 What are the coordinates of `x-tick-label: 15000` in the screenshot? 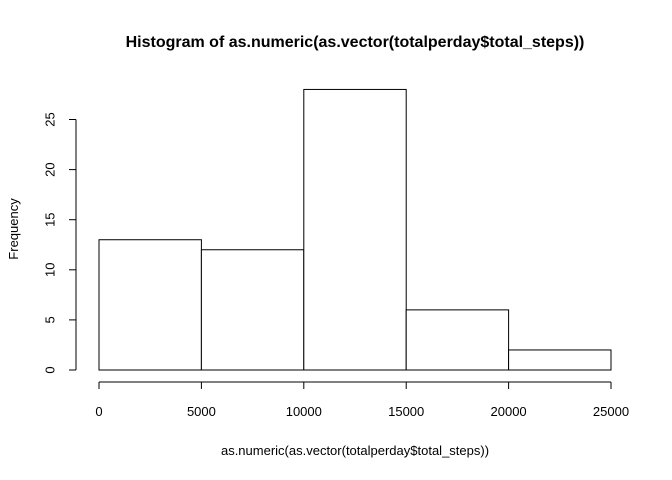 It's located at (406, 411).